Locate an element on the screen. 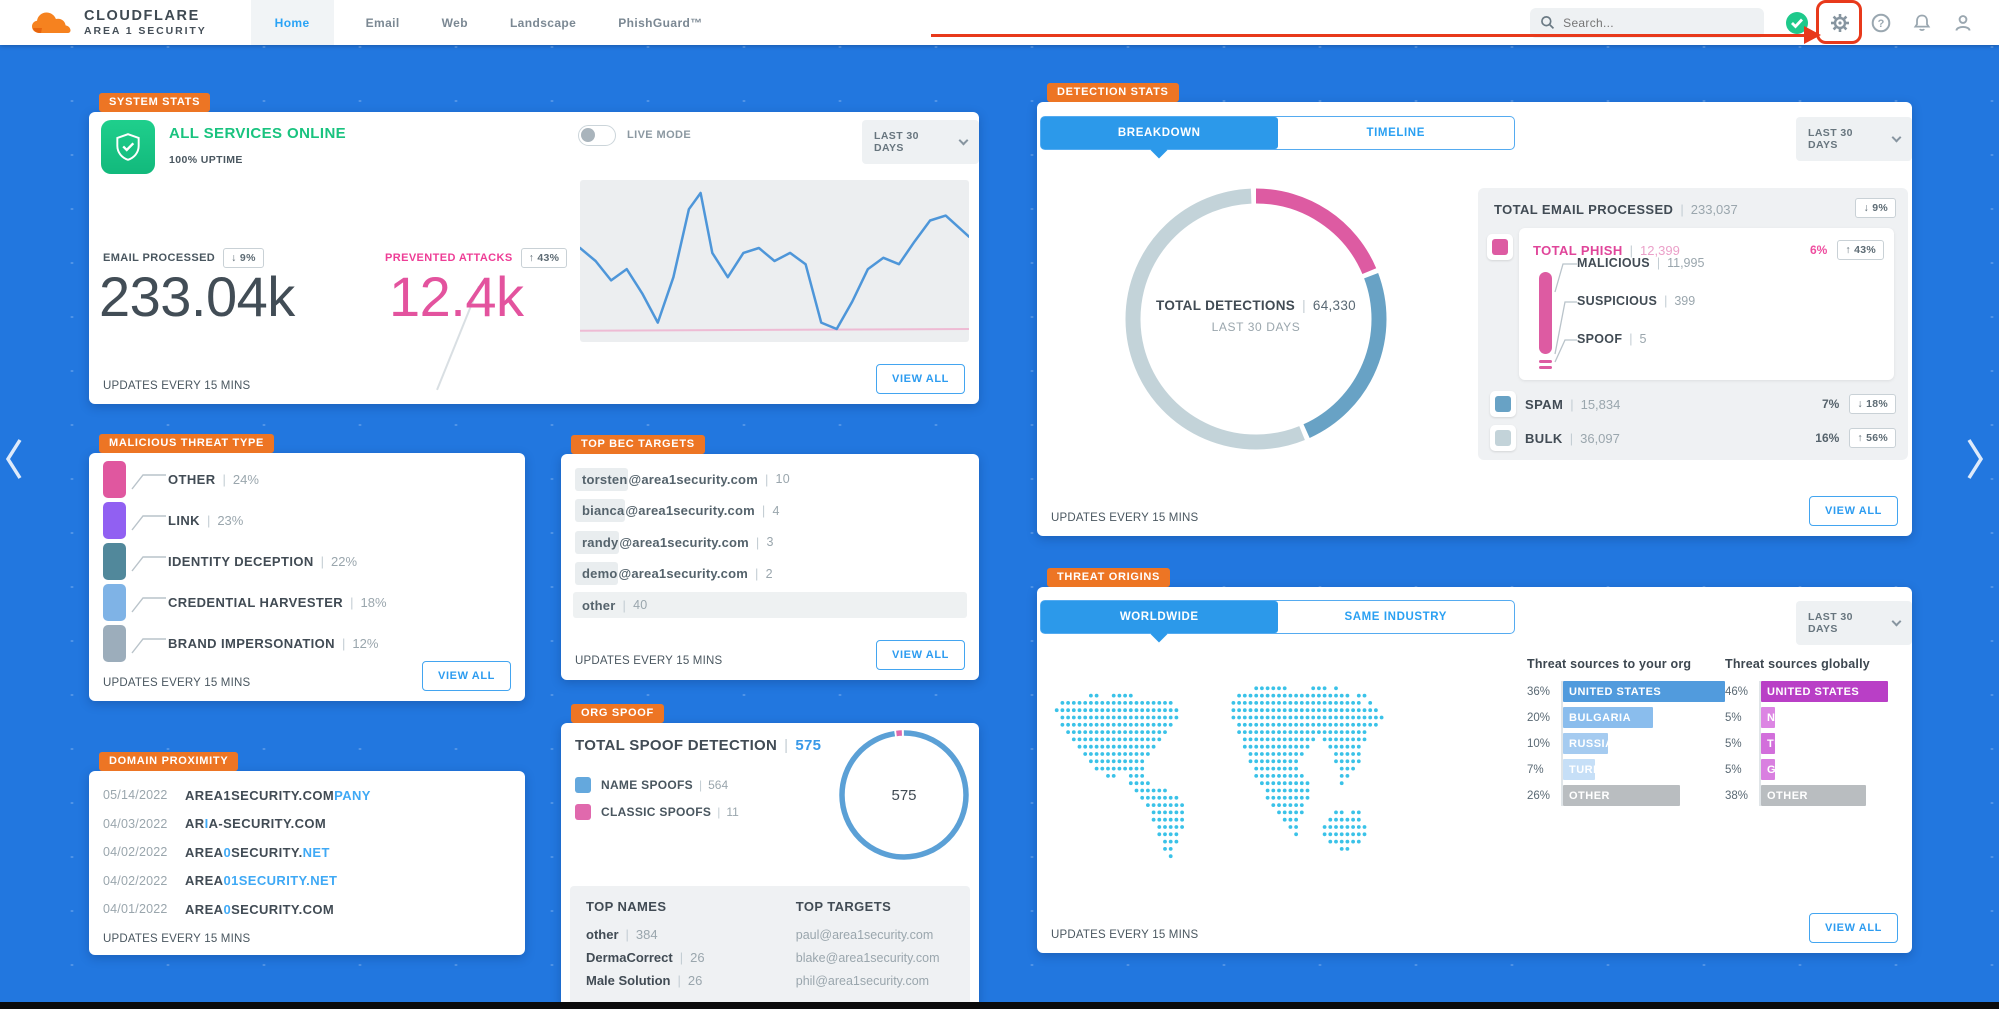 The width and height of the screenshot is (1999, 1009). bec-target-row: randy@area1security.com 3 is located at coordinates (770, 542).